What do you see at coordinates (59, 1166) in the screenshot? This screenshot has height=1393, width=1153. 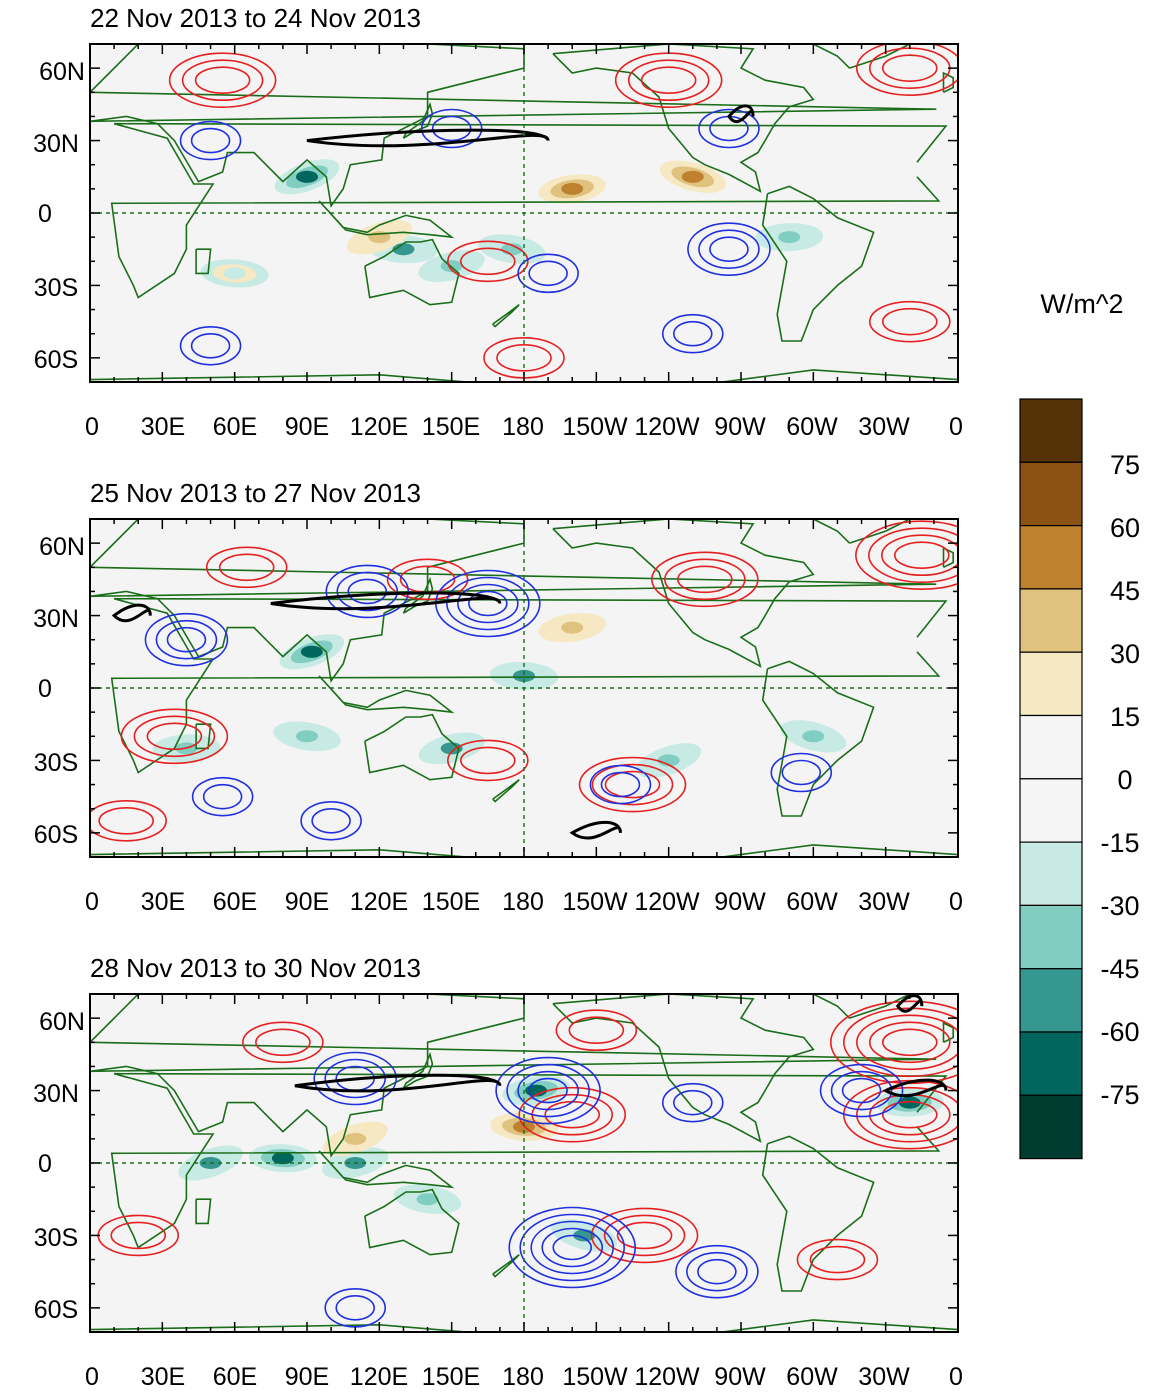 I see `lat-labels-3: 60N 30N 0 30S 60S` at bounding box center [59, 1166].